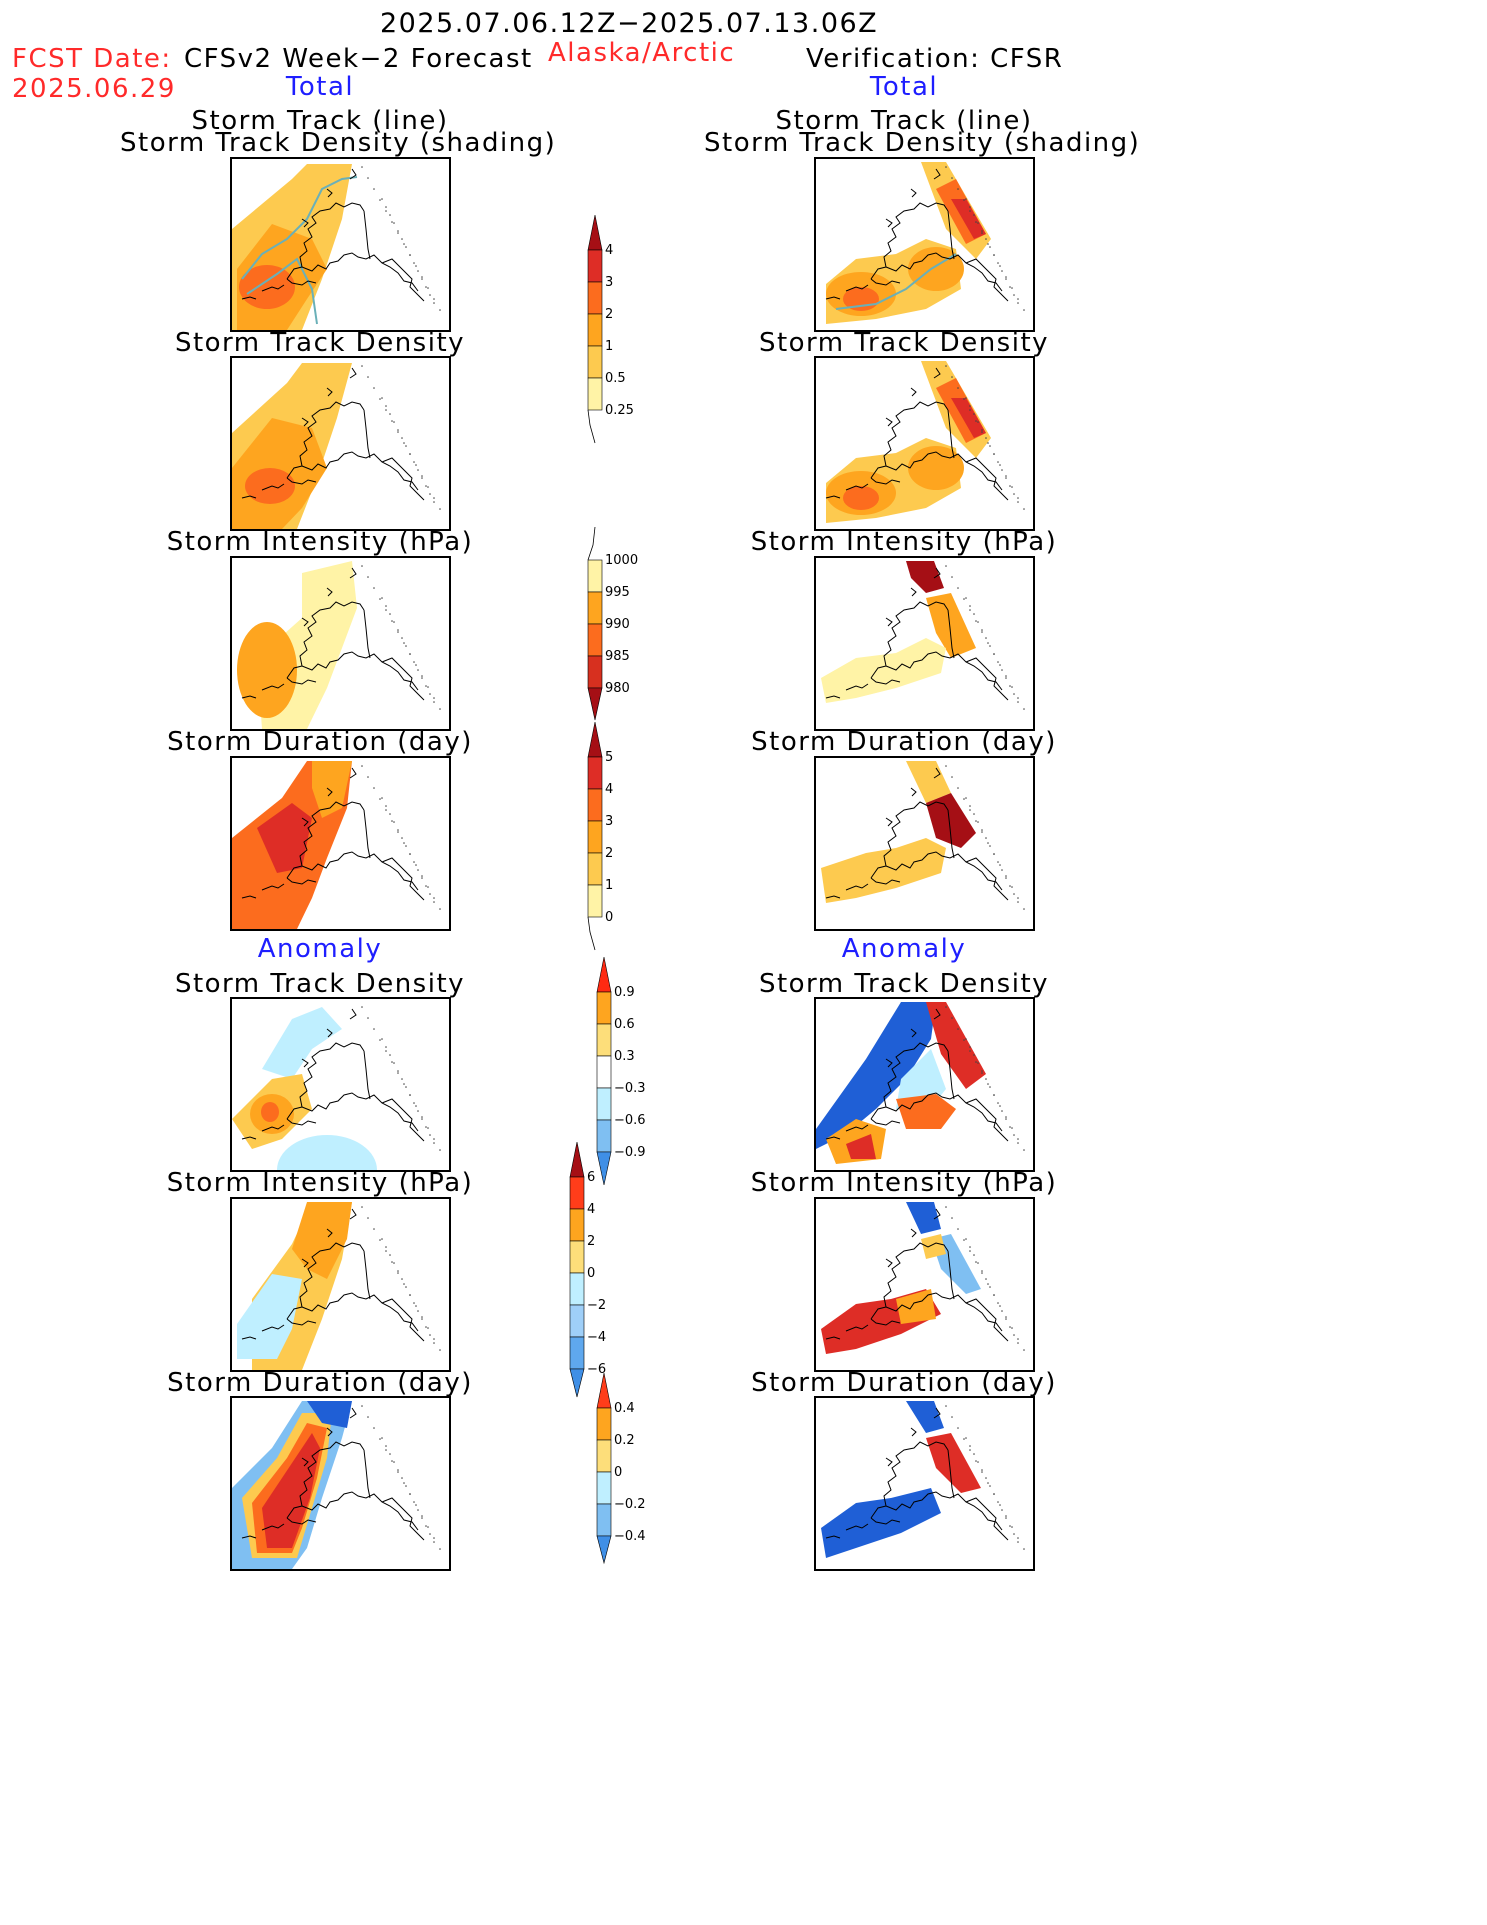  I want to click on cbar-anom-density-tick: 0.9, so click(624, 992).